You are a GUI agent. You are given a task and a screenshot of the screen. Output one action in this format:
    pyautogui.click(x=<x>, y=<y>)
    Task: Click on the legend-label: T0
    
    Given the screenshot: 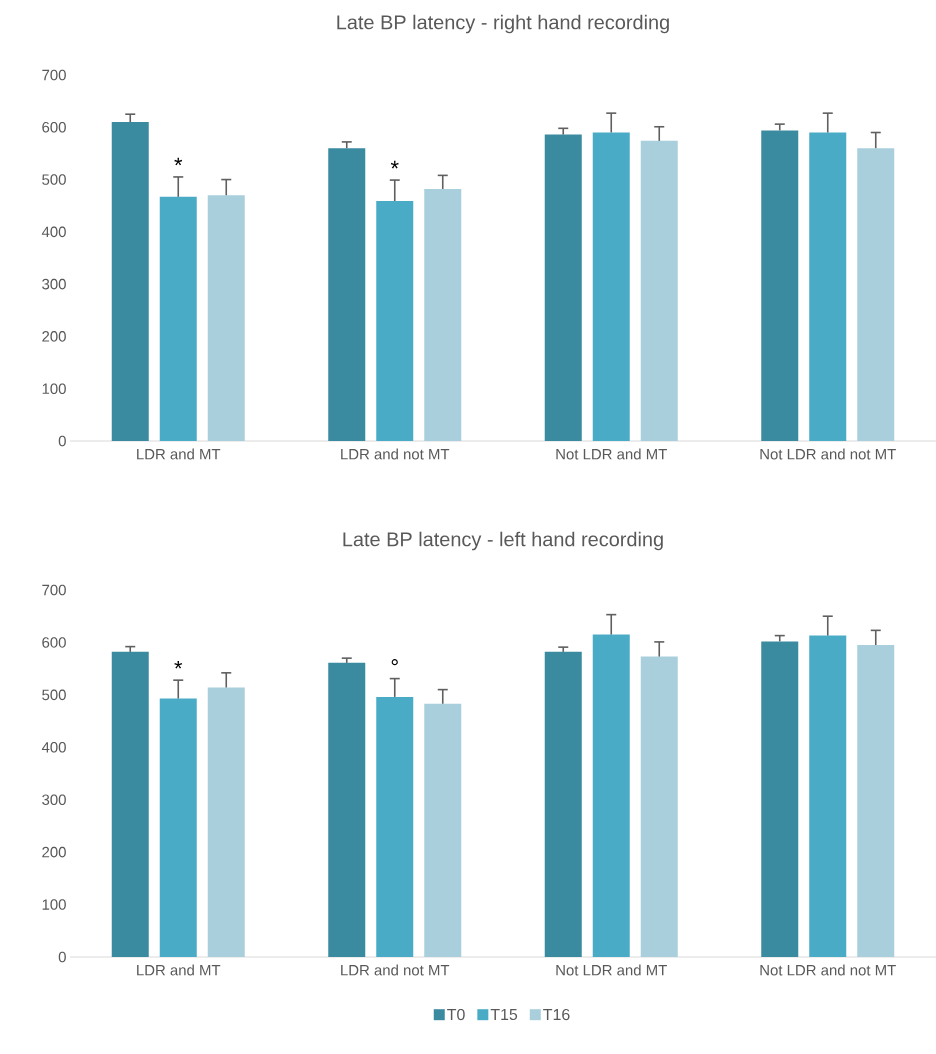 What is the action you would take?
    pyautogui.click(x=456, y=1014)
    